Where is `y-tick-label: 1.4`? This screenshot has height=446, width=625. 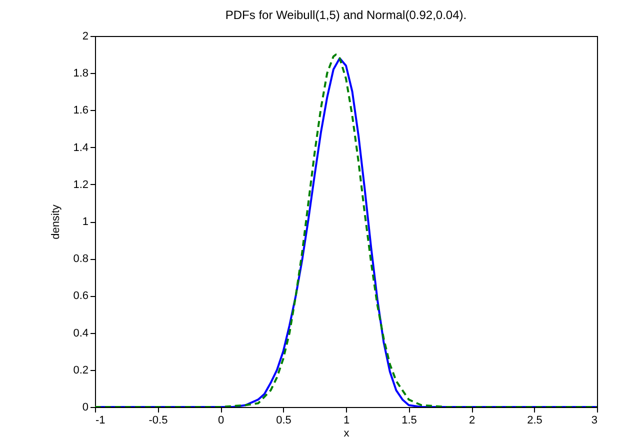
y-tick-label: 1.4 is located at coordinates (80, 148).